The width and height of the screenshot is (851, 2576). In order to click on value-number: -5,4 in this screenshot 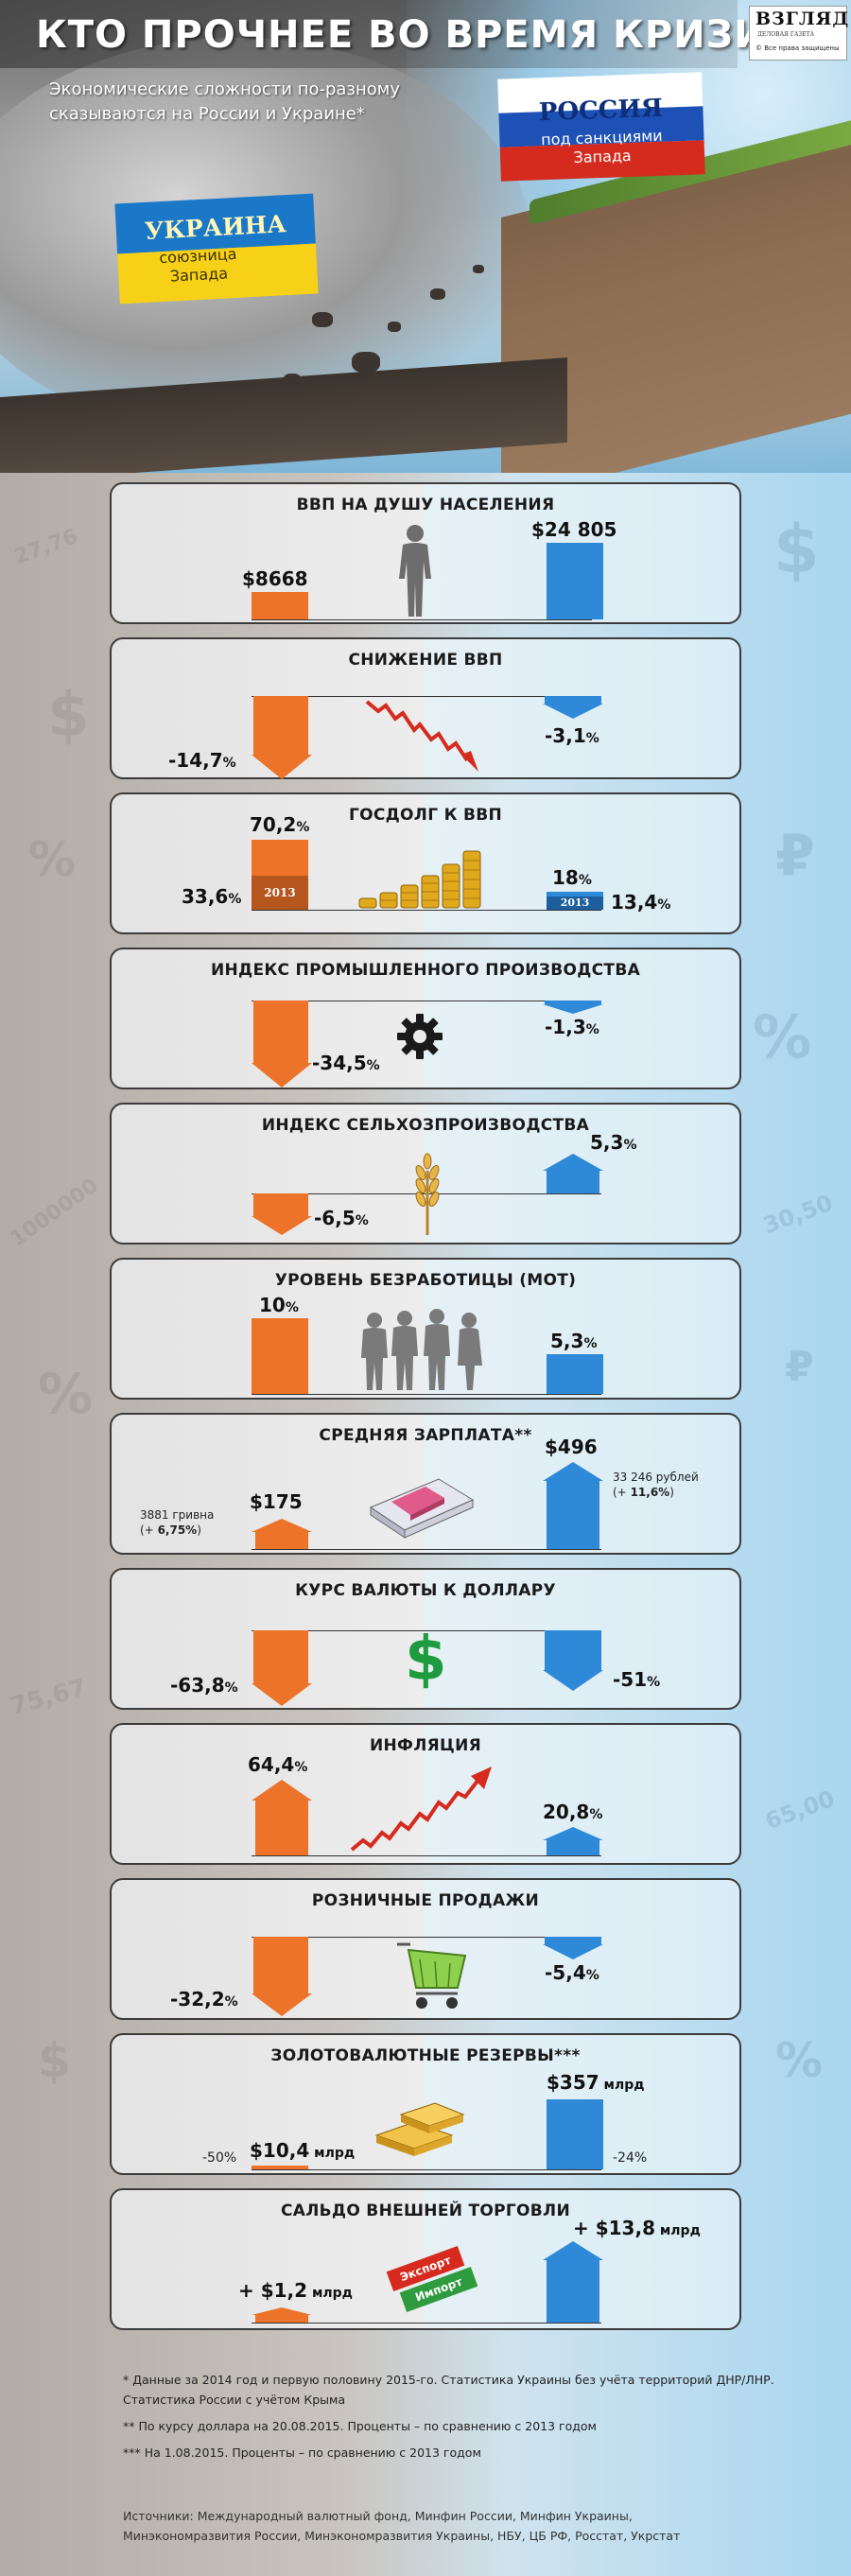, I will do `click(566, 1973)`.